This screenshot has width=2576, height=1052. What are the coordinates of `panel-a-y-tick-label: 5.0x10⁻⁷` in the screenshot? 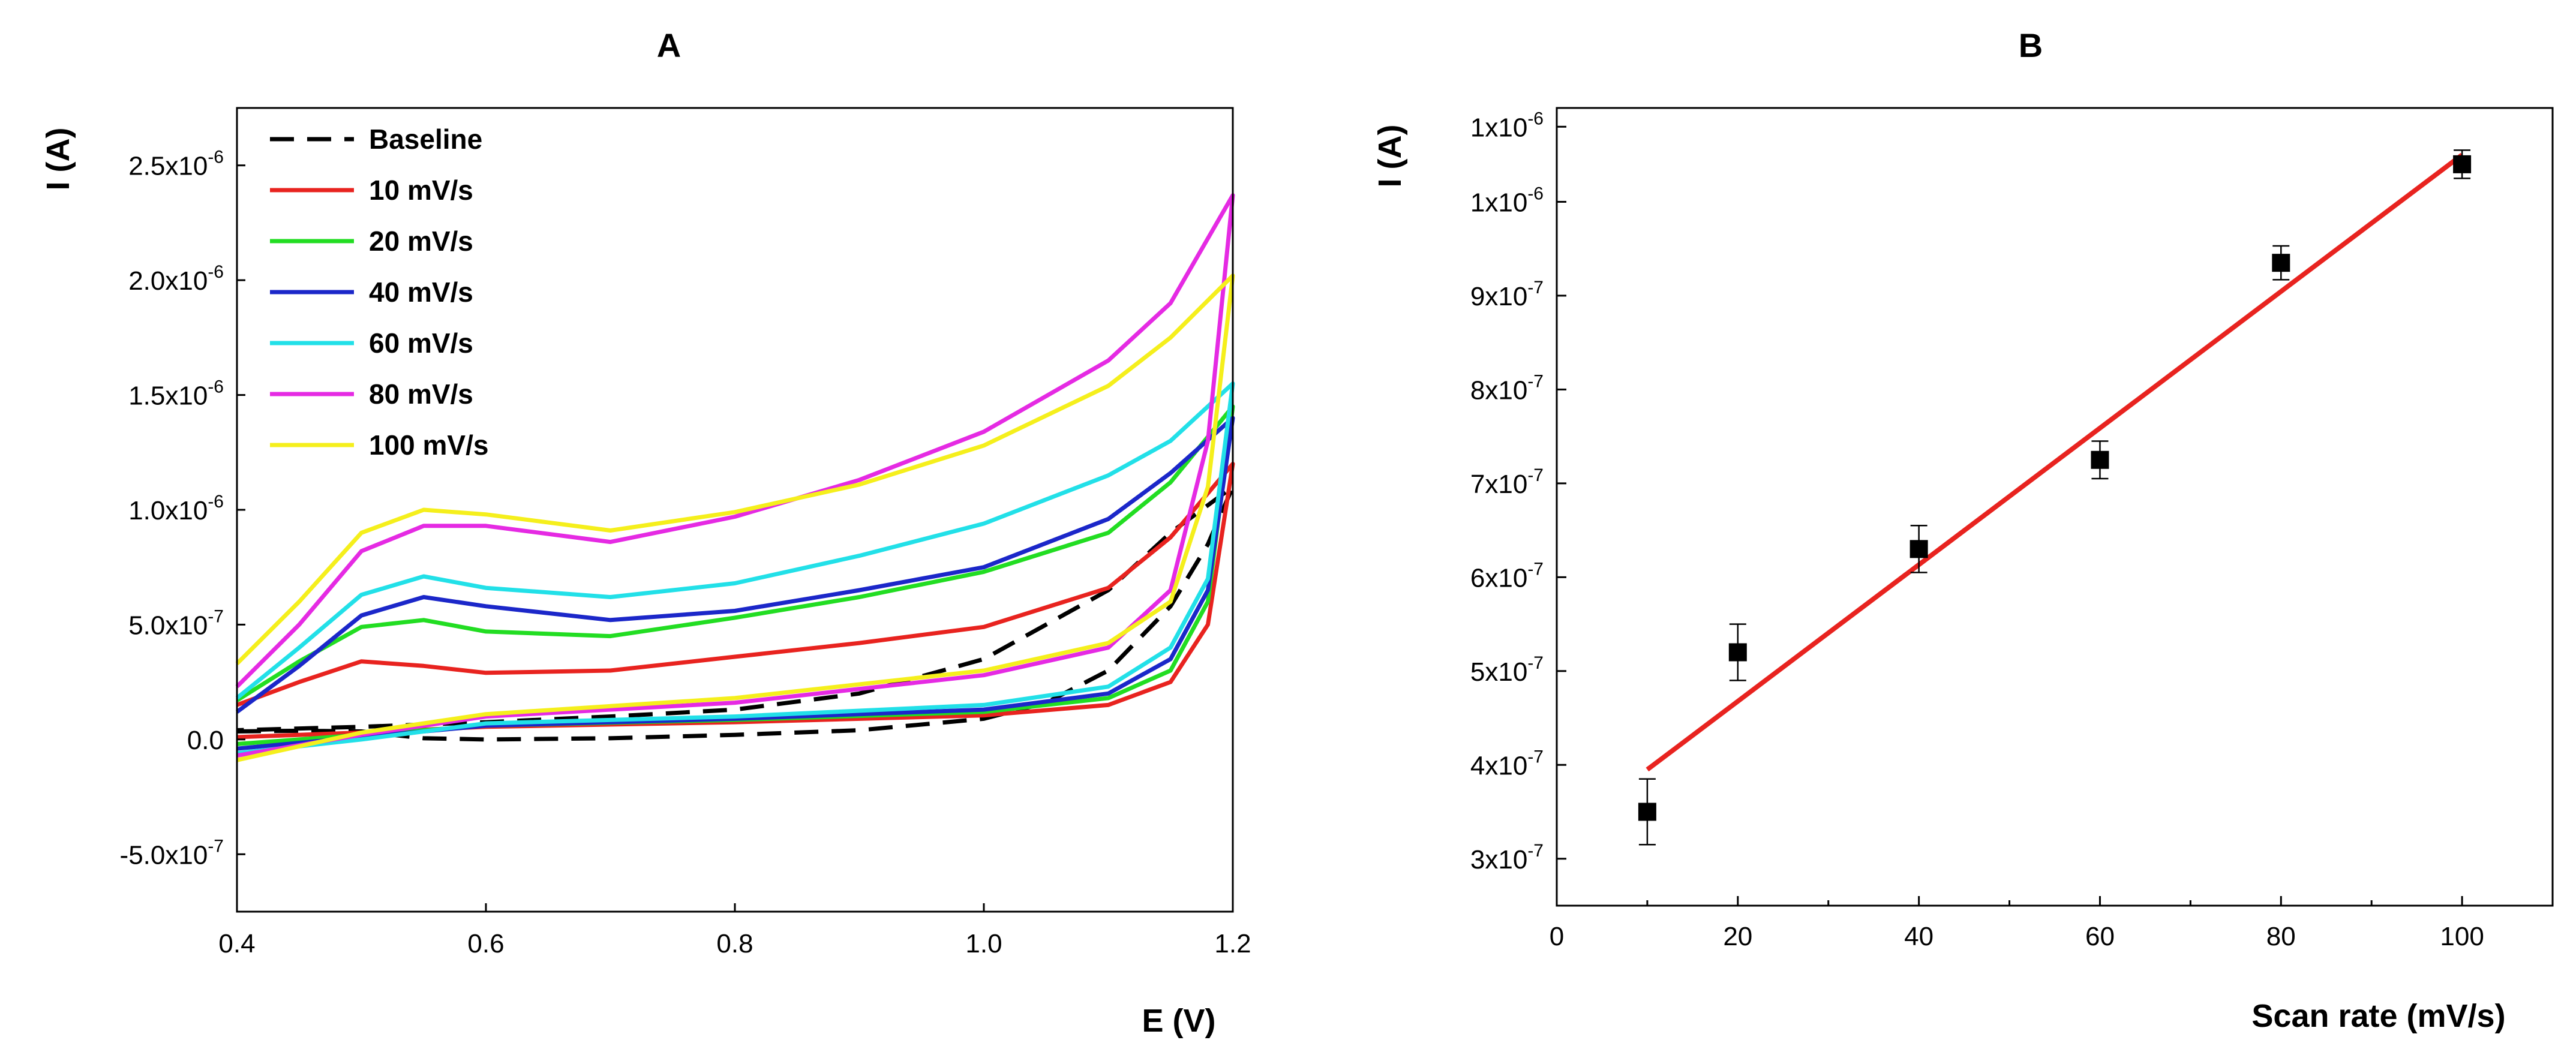 It's located at (176, 623).